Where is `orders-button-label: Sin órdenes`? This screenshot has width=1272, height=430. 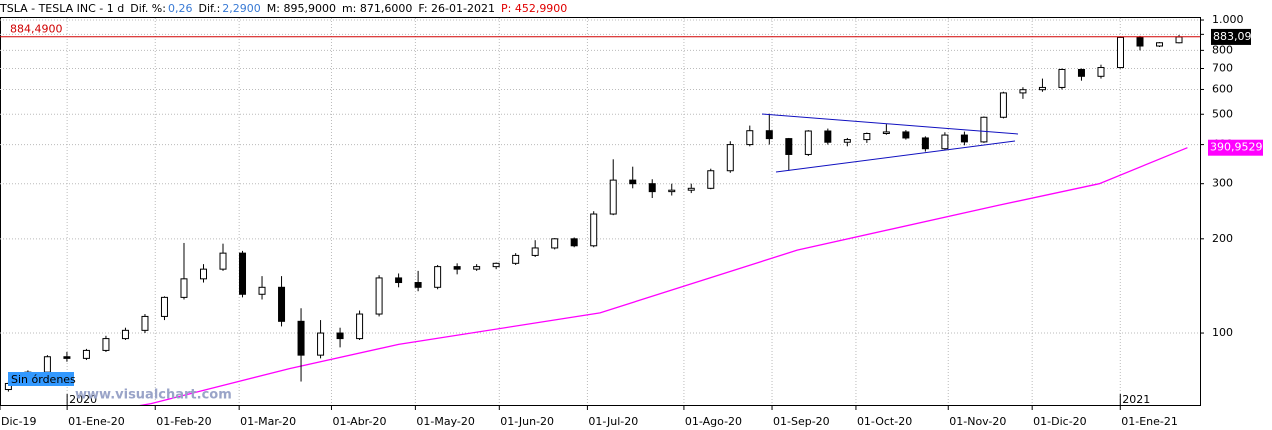
orders-button-label: Sin órdenes is located at coordinates (43, 379).